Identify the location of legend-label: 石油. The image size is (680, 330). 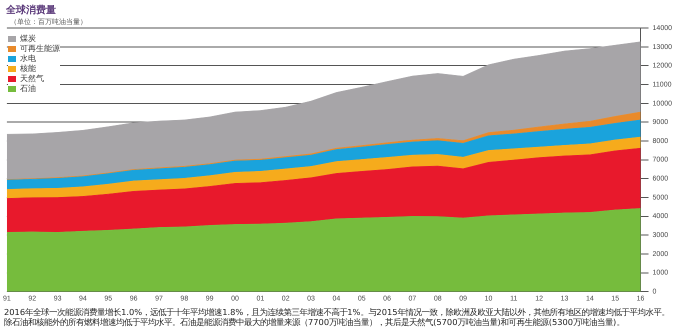
(28, 89).